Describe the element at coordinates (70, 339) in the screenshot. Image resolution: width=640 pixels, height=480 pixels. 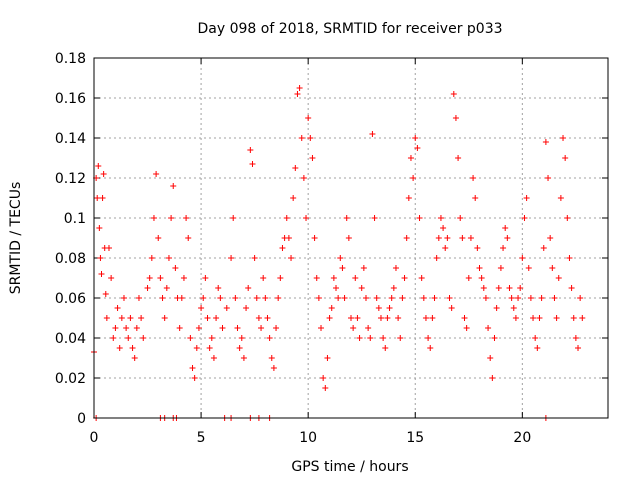
I see `y-tick-label: 0.04` at that location.